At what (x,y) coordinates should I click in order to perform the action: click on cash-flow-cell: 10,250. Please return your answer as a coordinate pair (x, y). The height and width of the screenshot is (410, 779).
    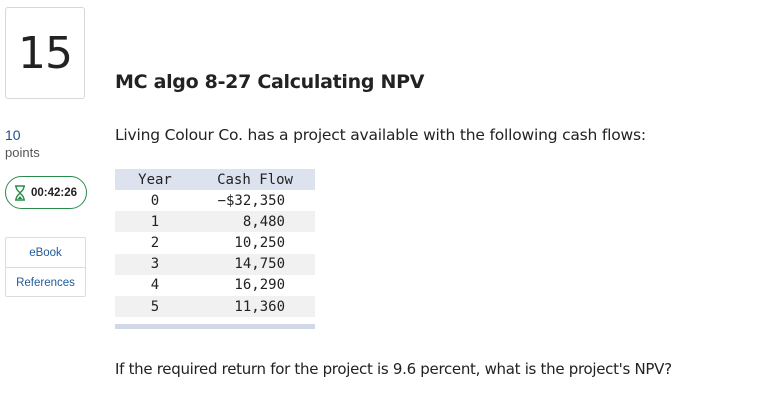
    Looking at the image, I should click on (259, 242).